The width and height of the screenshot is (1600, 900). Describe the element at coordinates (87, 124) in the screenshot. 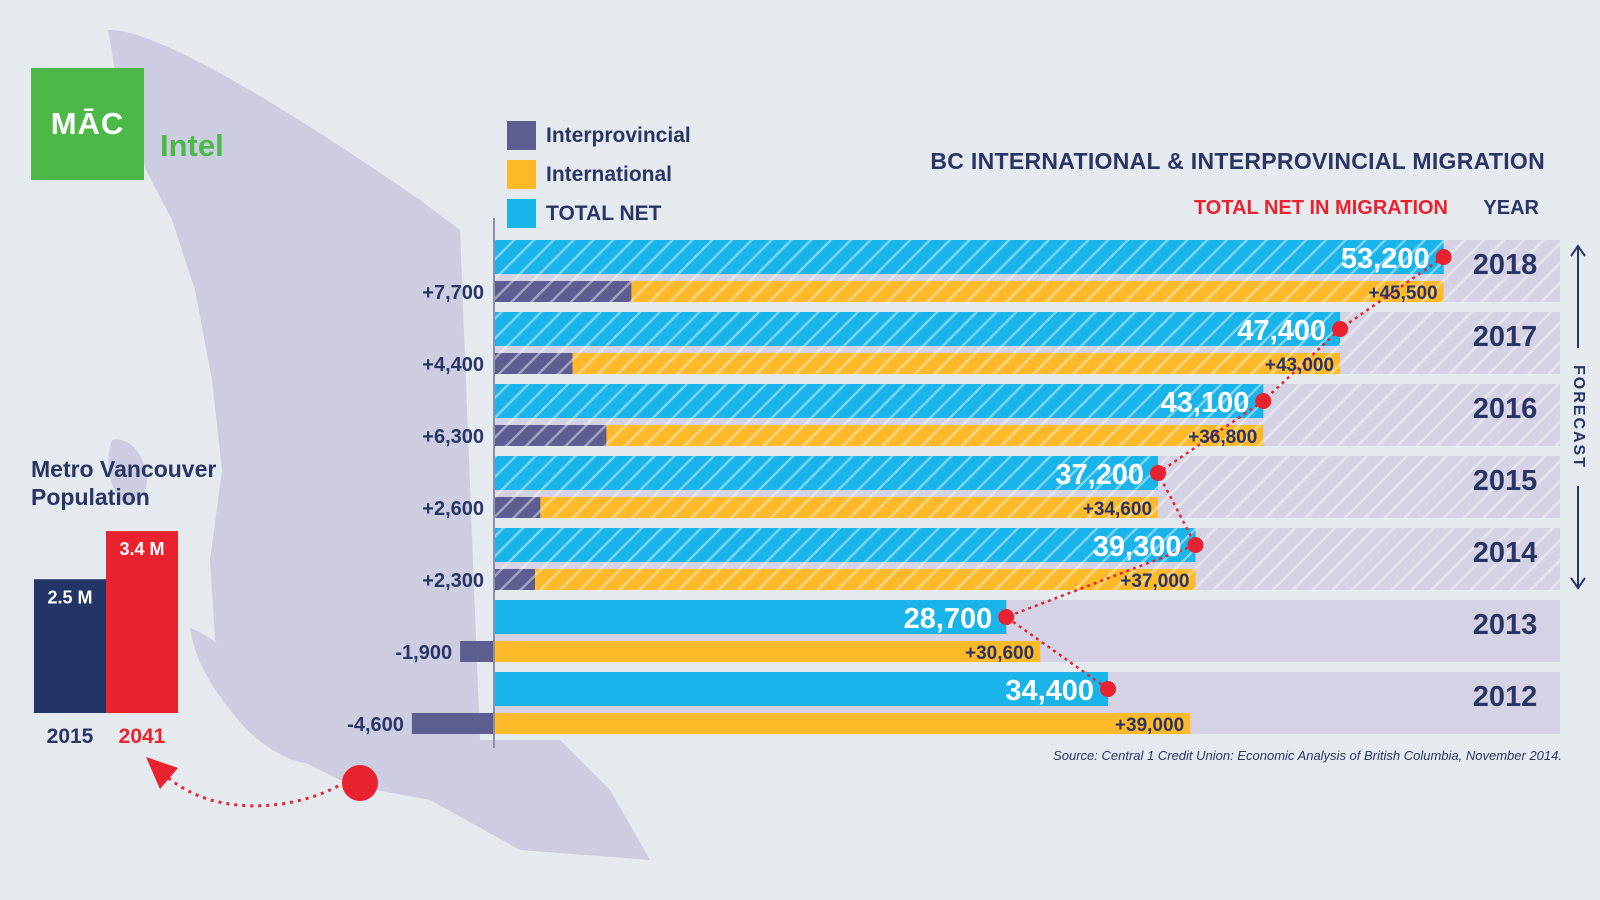

I see `mac-logo: MĀC` at that location.